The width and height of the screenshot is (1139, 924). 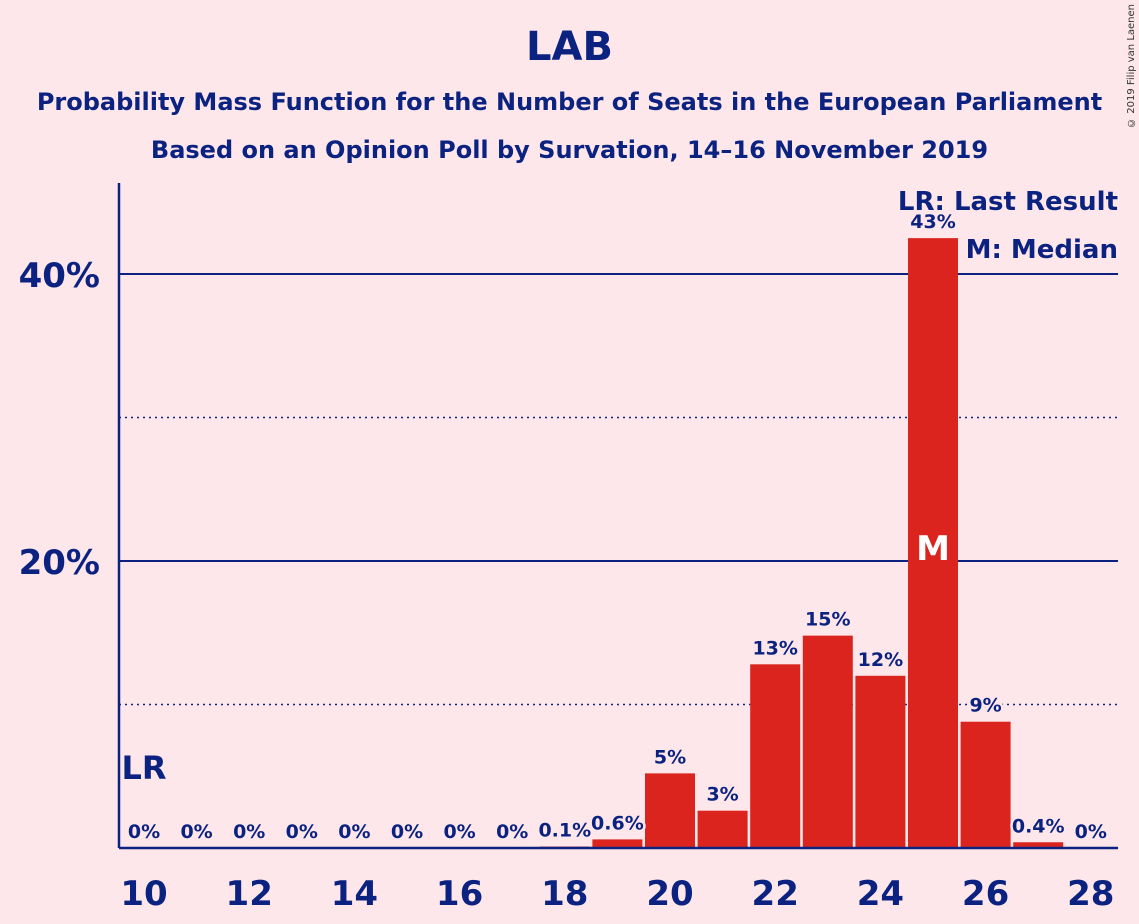 What do you see at coordinates (1091, 832) in the screenshot?
I see `data-label-seat-28: 0%` at bounding box center [1091, 832].